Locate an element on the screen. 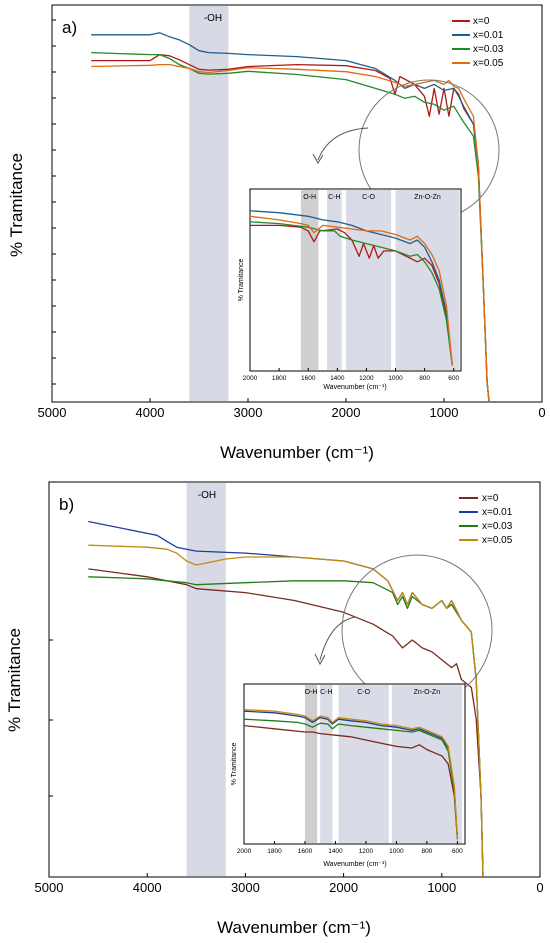 The height and width of the screenshot is (943, 550). legend-label-x005: x=0.05 is located at coordinates (488, 63).